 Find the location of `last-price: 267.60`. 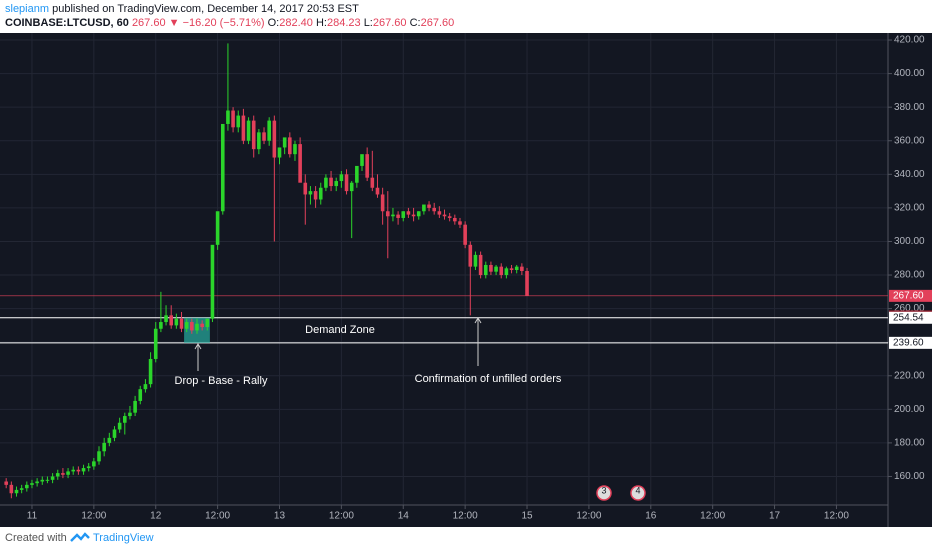

last-price: 267.60 is located at coordinates (148, 23).